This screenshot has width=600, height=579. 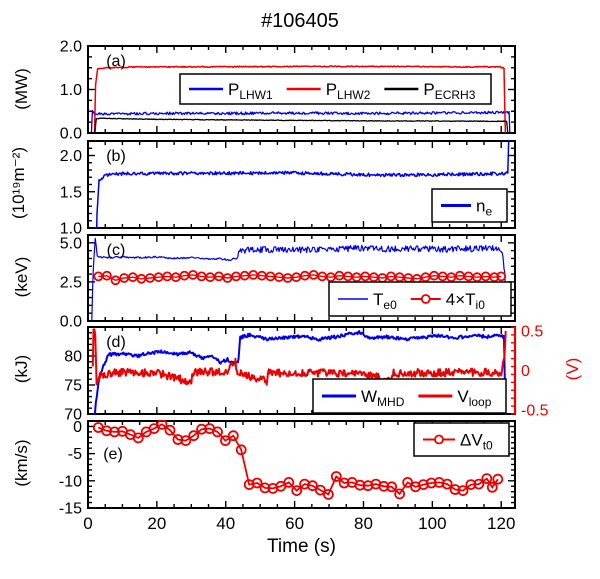 I want to click on legend-b: ne, so click(x=469, y=205).